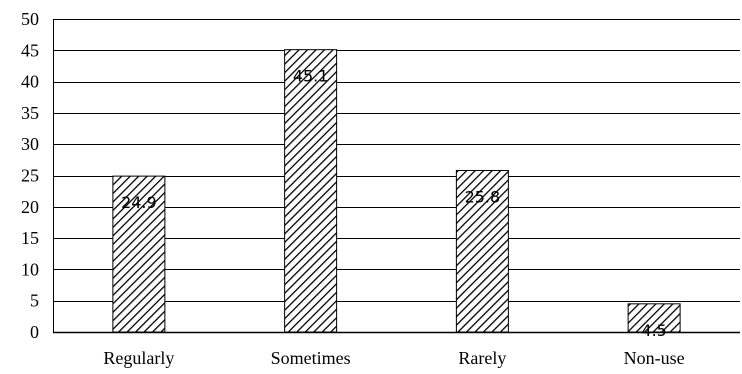 Image resolution: width=742 pixels, height=374 pixels. I want to click on y-tick-label: 50, so click(30, 19).